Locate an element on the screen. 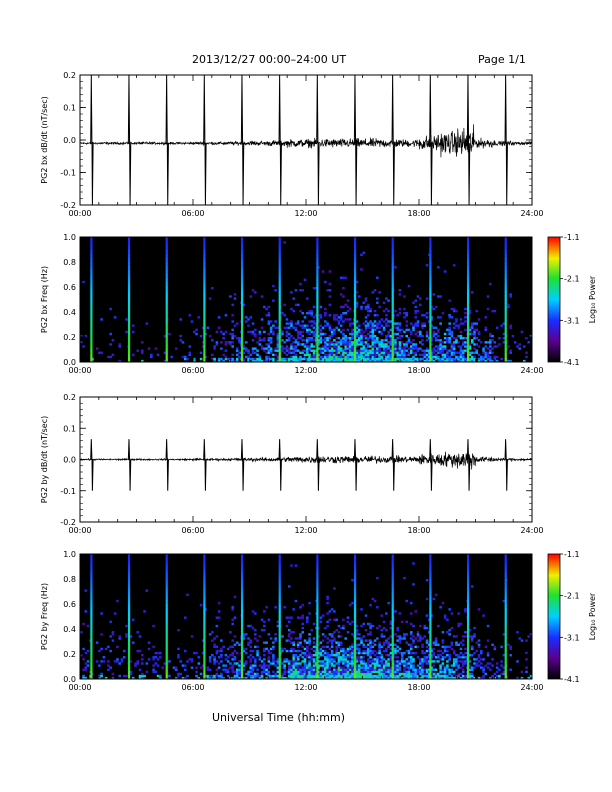 This screenshot has height=792, width=612. x-tick-label: 00:00 is located at coordinates (79, 530).